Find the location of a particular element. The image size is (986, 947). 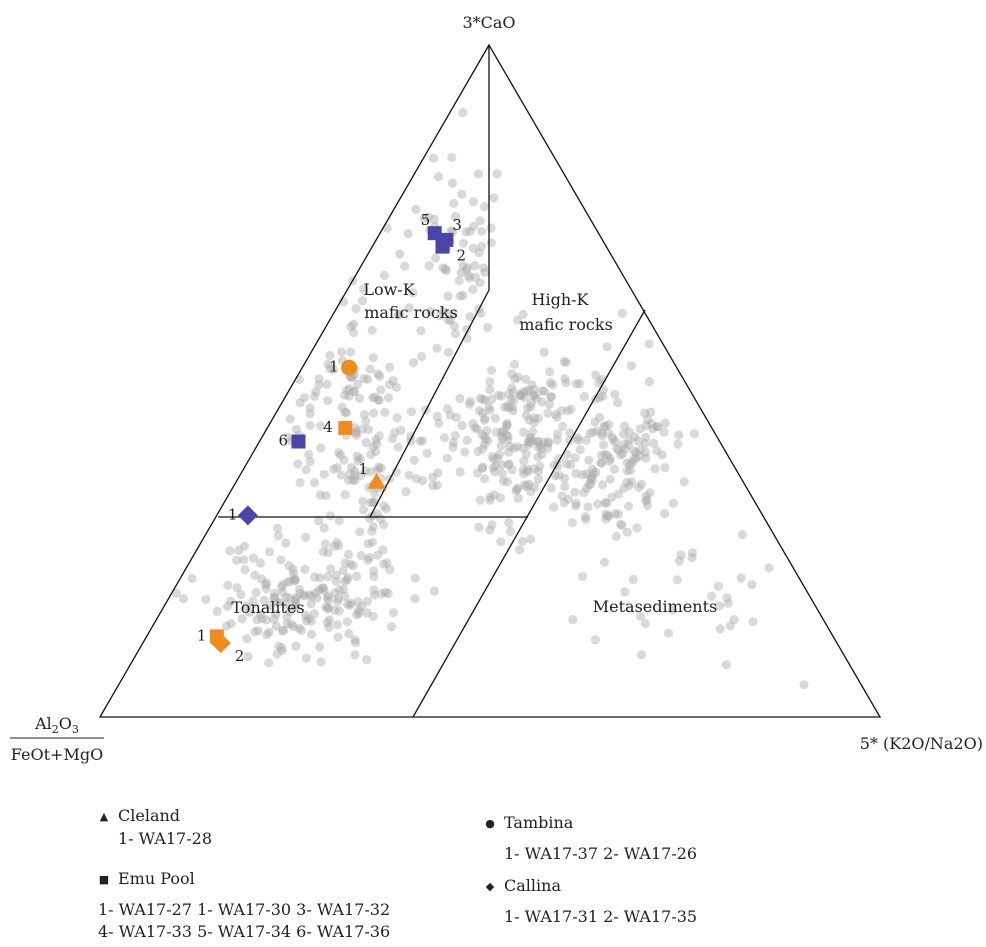

sample-label: 4 is located at coordinates (328, 427).